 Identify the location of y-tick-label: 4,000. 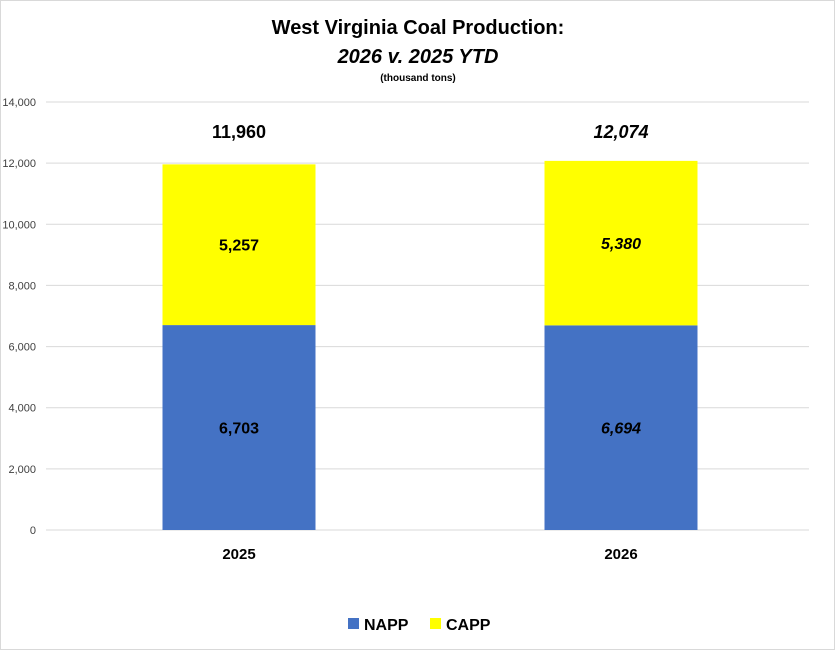
(22, 409).